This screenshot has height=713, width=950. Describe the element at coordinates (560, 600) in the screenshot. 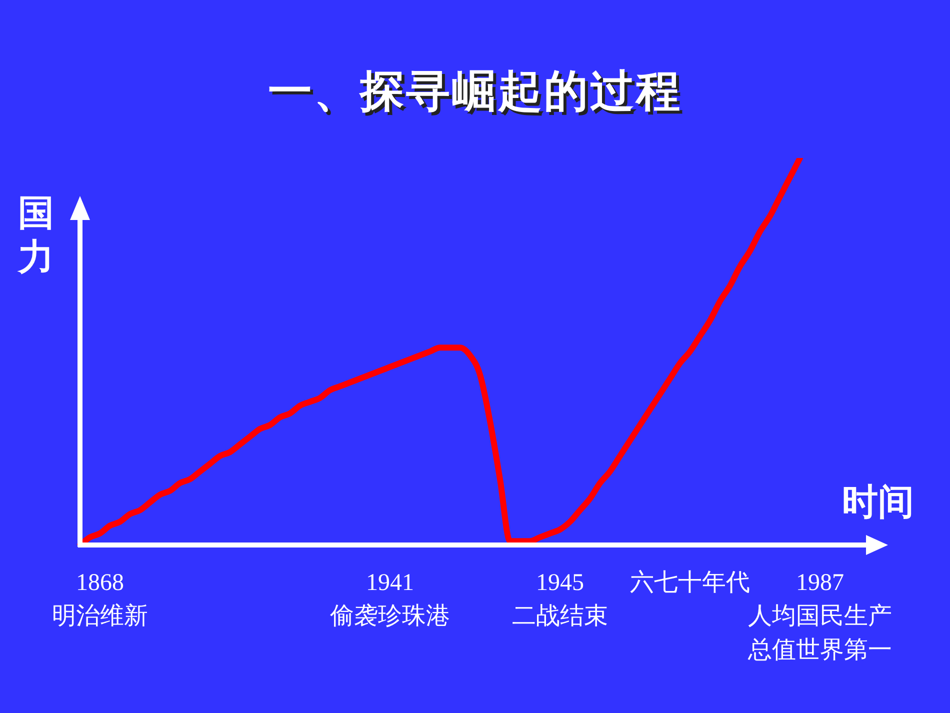

I see `x-tick-label: 1945 二战结束` at that location.